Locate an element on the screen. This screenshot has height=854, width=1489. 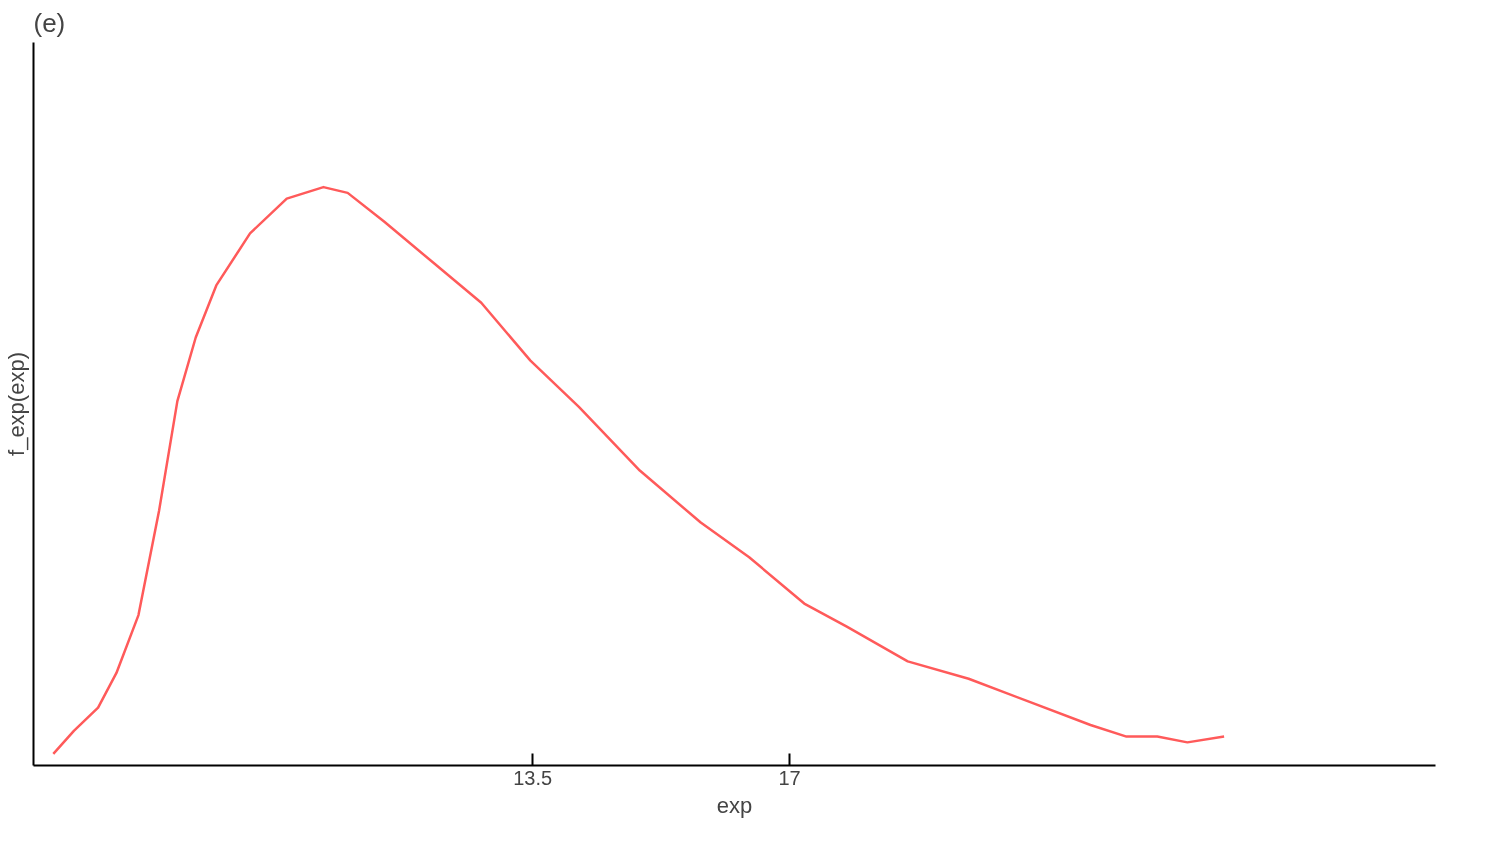
x-tick-label: 17 is located at coordinates (789, 777).